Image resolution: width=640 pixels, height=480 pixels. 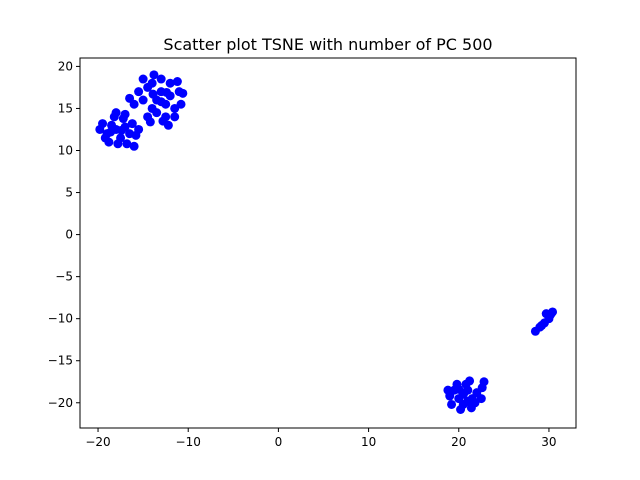 I want to click on y-axis: −20 −15 −10 −5 0 5 10 15 20, so click(x=64, y=234).